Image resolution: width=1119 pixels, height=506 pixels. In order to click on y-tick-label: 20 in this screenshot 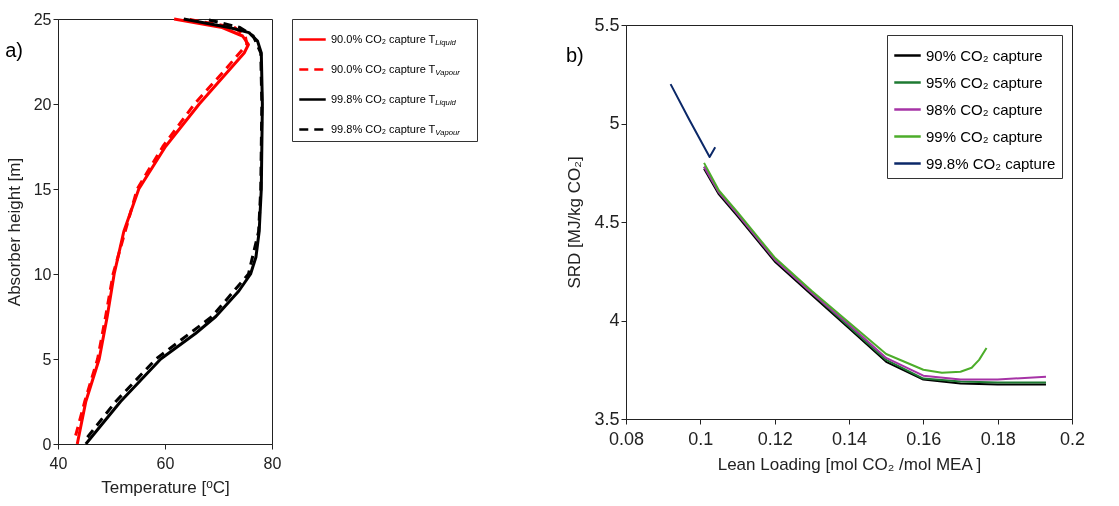, I will do `click(42, 104)`.